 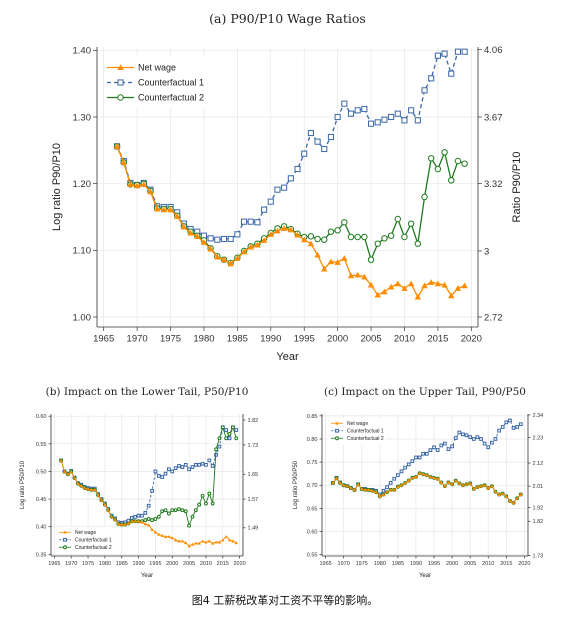 I want to click on y2-tick-label: 1.92, so click(x=538, y=508).